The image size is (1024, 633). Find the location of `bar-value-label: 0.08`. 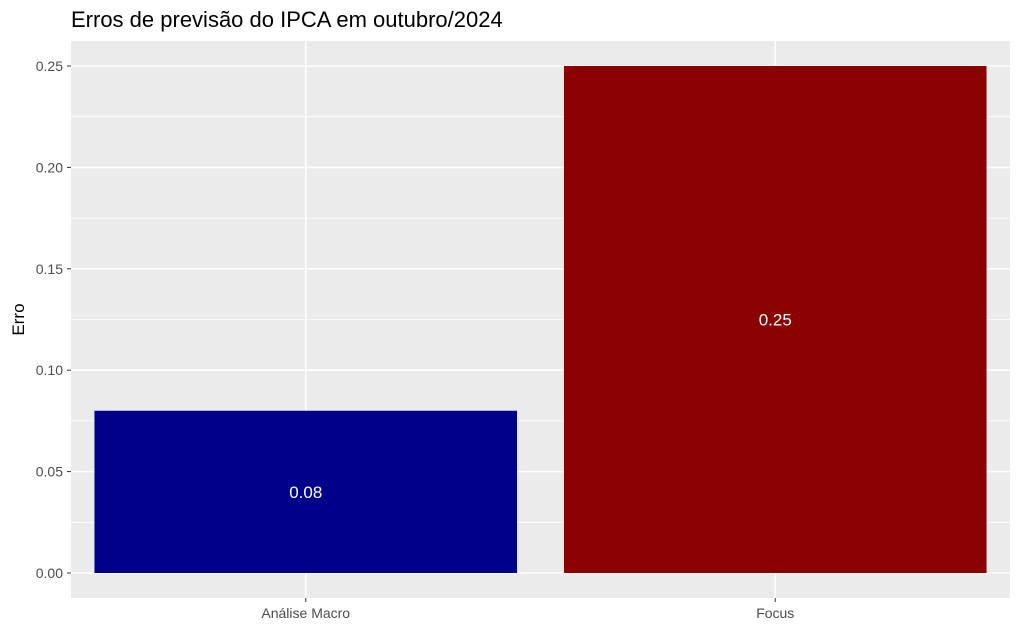

bar-value-label: 0.08 is located at coordinates (305, 492).